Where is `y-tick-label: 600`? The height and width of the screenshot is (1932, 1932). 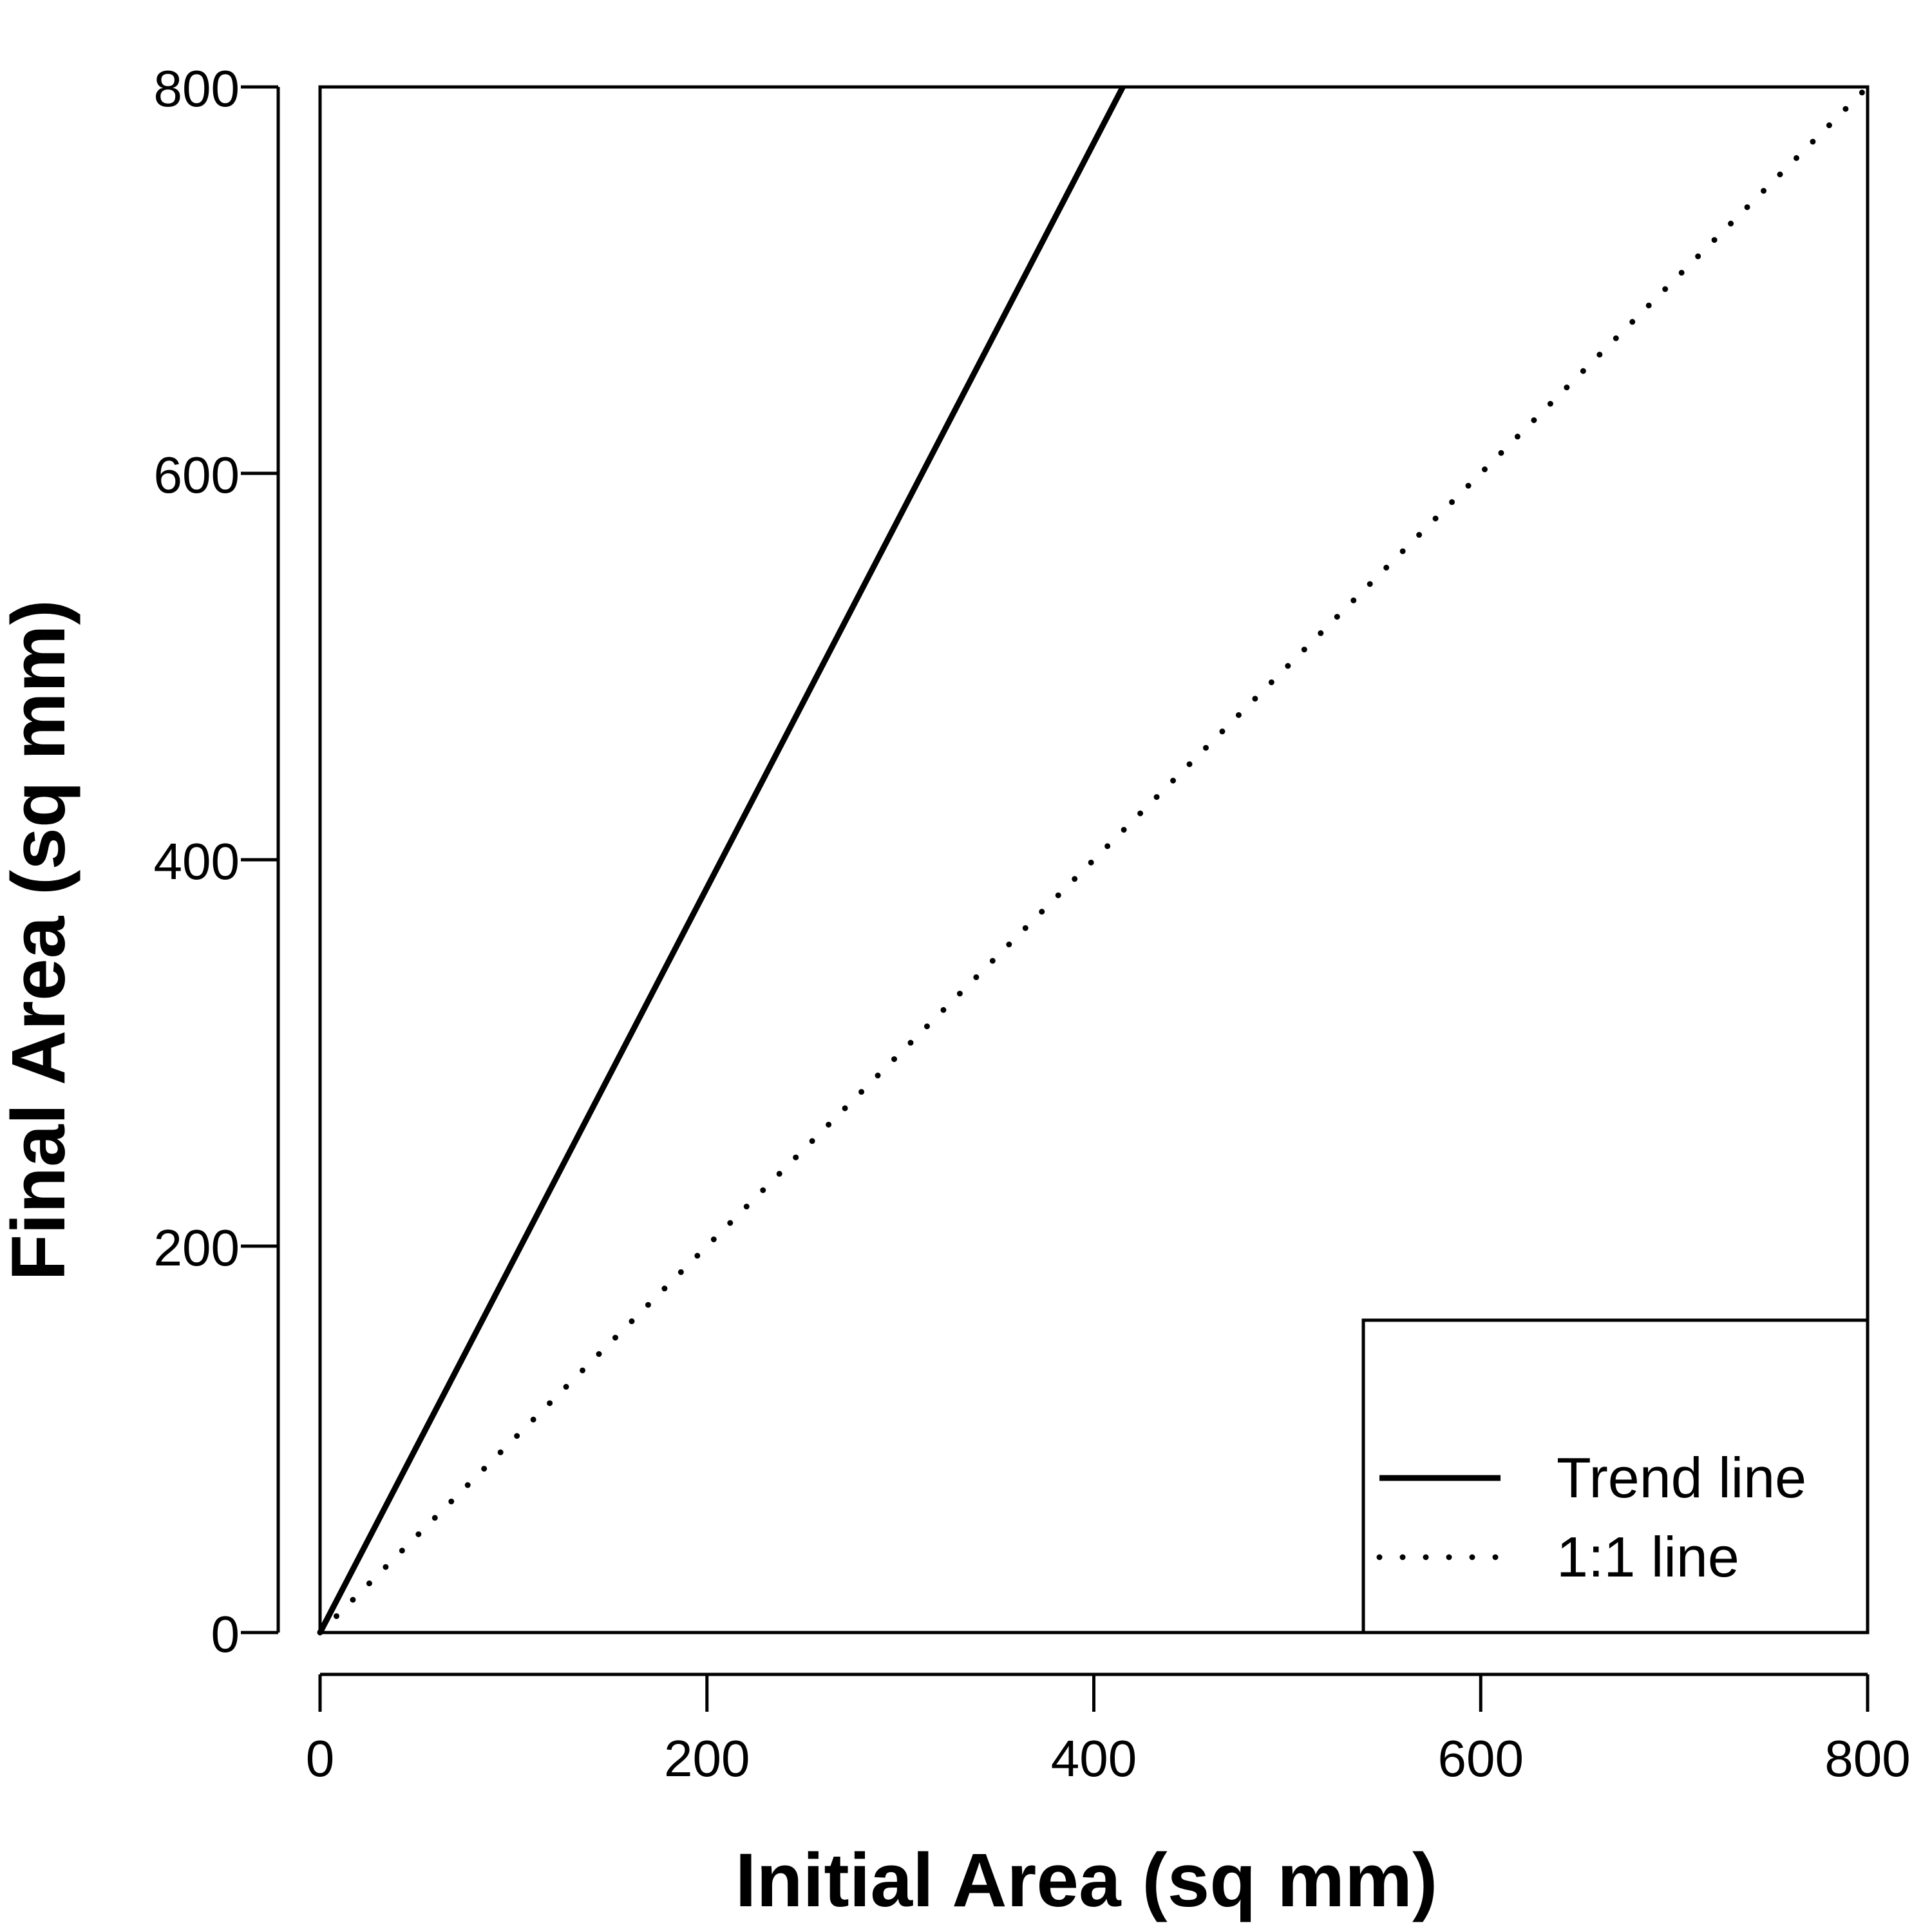 y-tick-label: 600 is located at coordinates (197, 475).